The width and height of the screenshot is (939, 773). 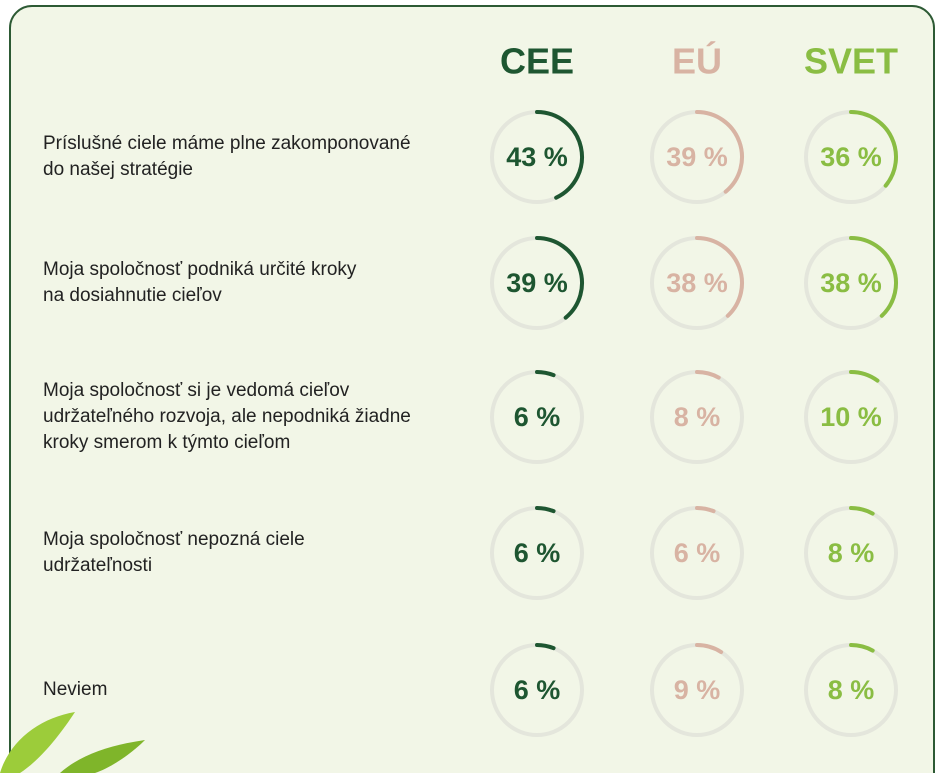 What do you see at coordinates (537, 61) in the screenshot?
I see `legend-label: CEE` at bounding box center [537, 61].